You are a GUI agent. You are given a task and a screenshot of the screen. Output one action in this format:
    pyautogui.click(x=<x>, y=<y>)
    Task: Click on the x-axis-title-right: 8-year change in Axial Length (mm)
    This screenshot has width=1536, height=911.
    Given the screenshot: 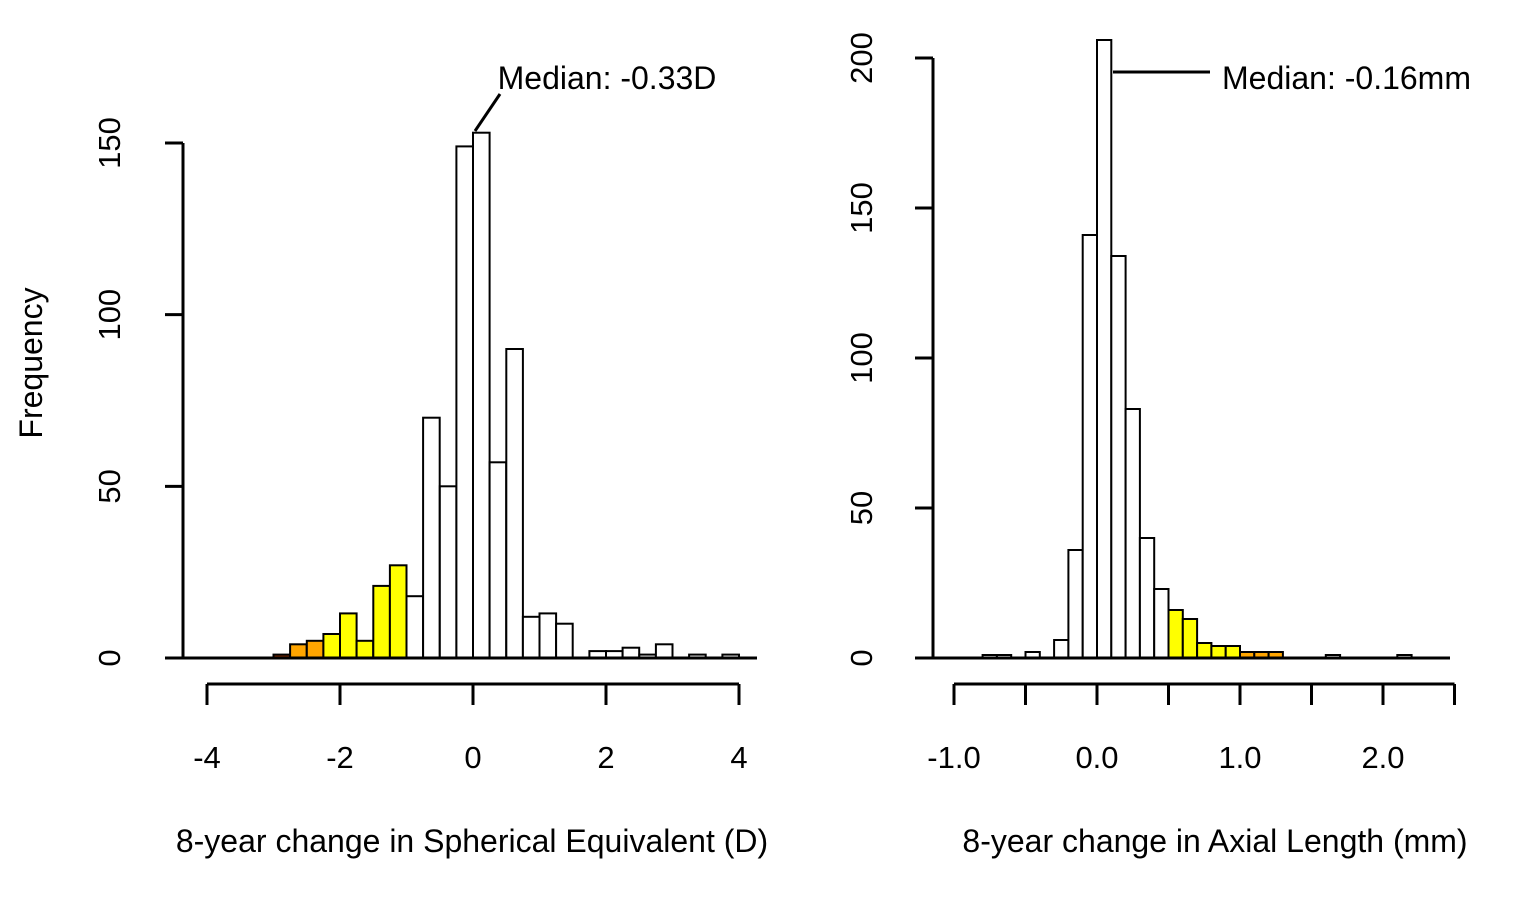 What is the action you would take?
    pyautogui.click(x=1214, y=841)
    